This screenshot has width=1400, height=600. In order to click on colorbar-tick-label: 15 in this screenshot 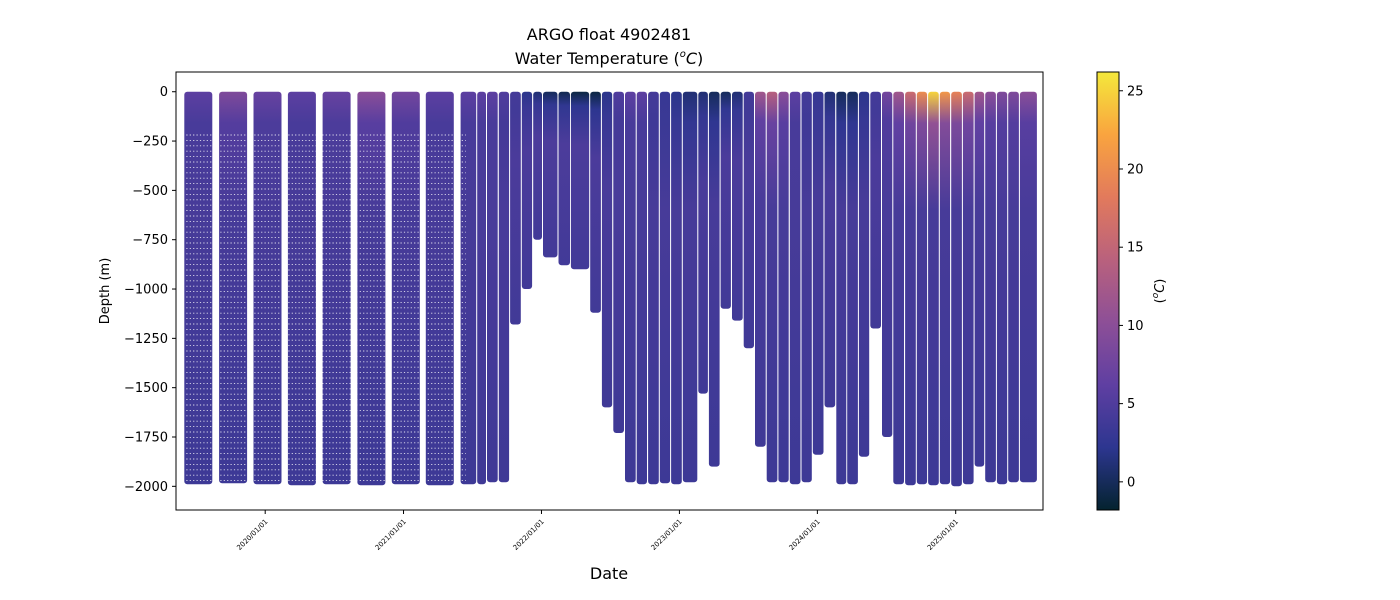, I will do `click(1135, 248)`.